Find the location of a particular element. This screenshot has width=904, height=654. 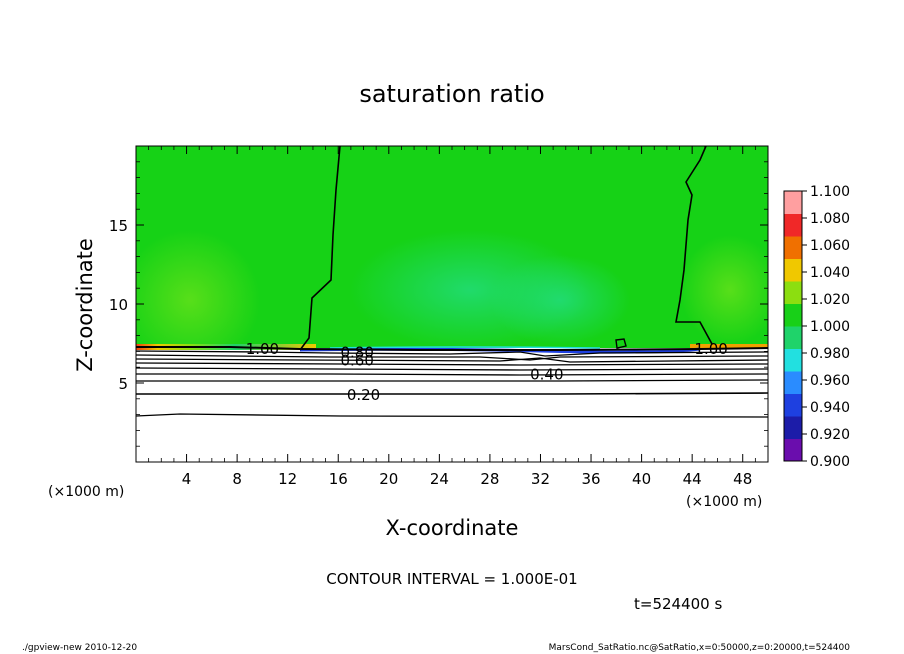

colorbar-label: 0.960 is located at coordinates (830, 381).